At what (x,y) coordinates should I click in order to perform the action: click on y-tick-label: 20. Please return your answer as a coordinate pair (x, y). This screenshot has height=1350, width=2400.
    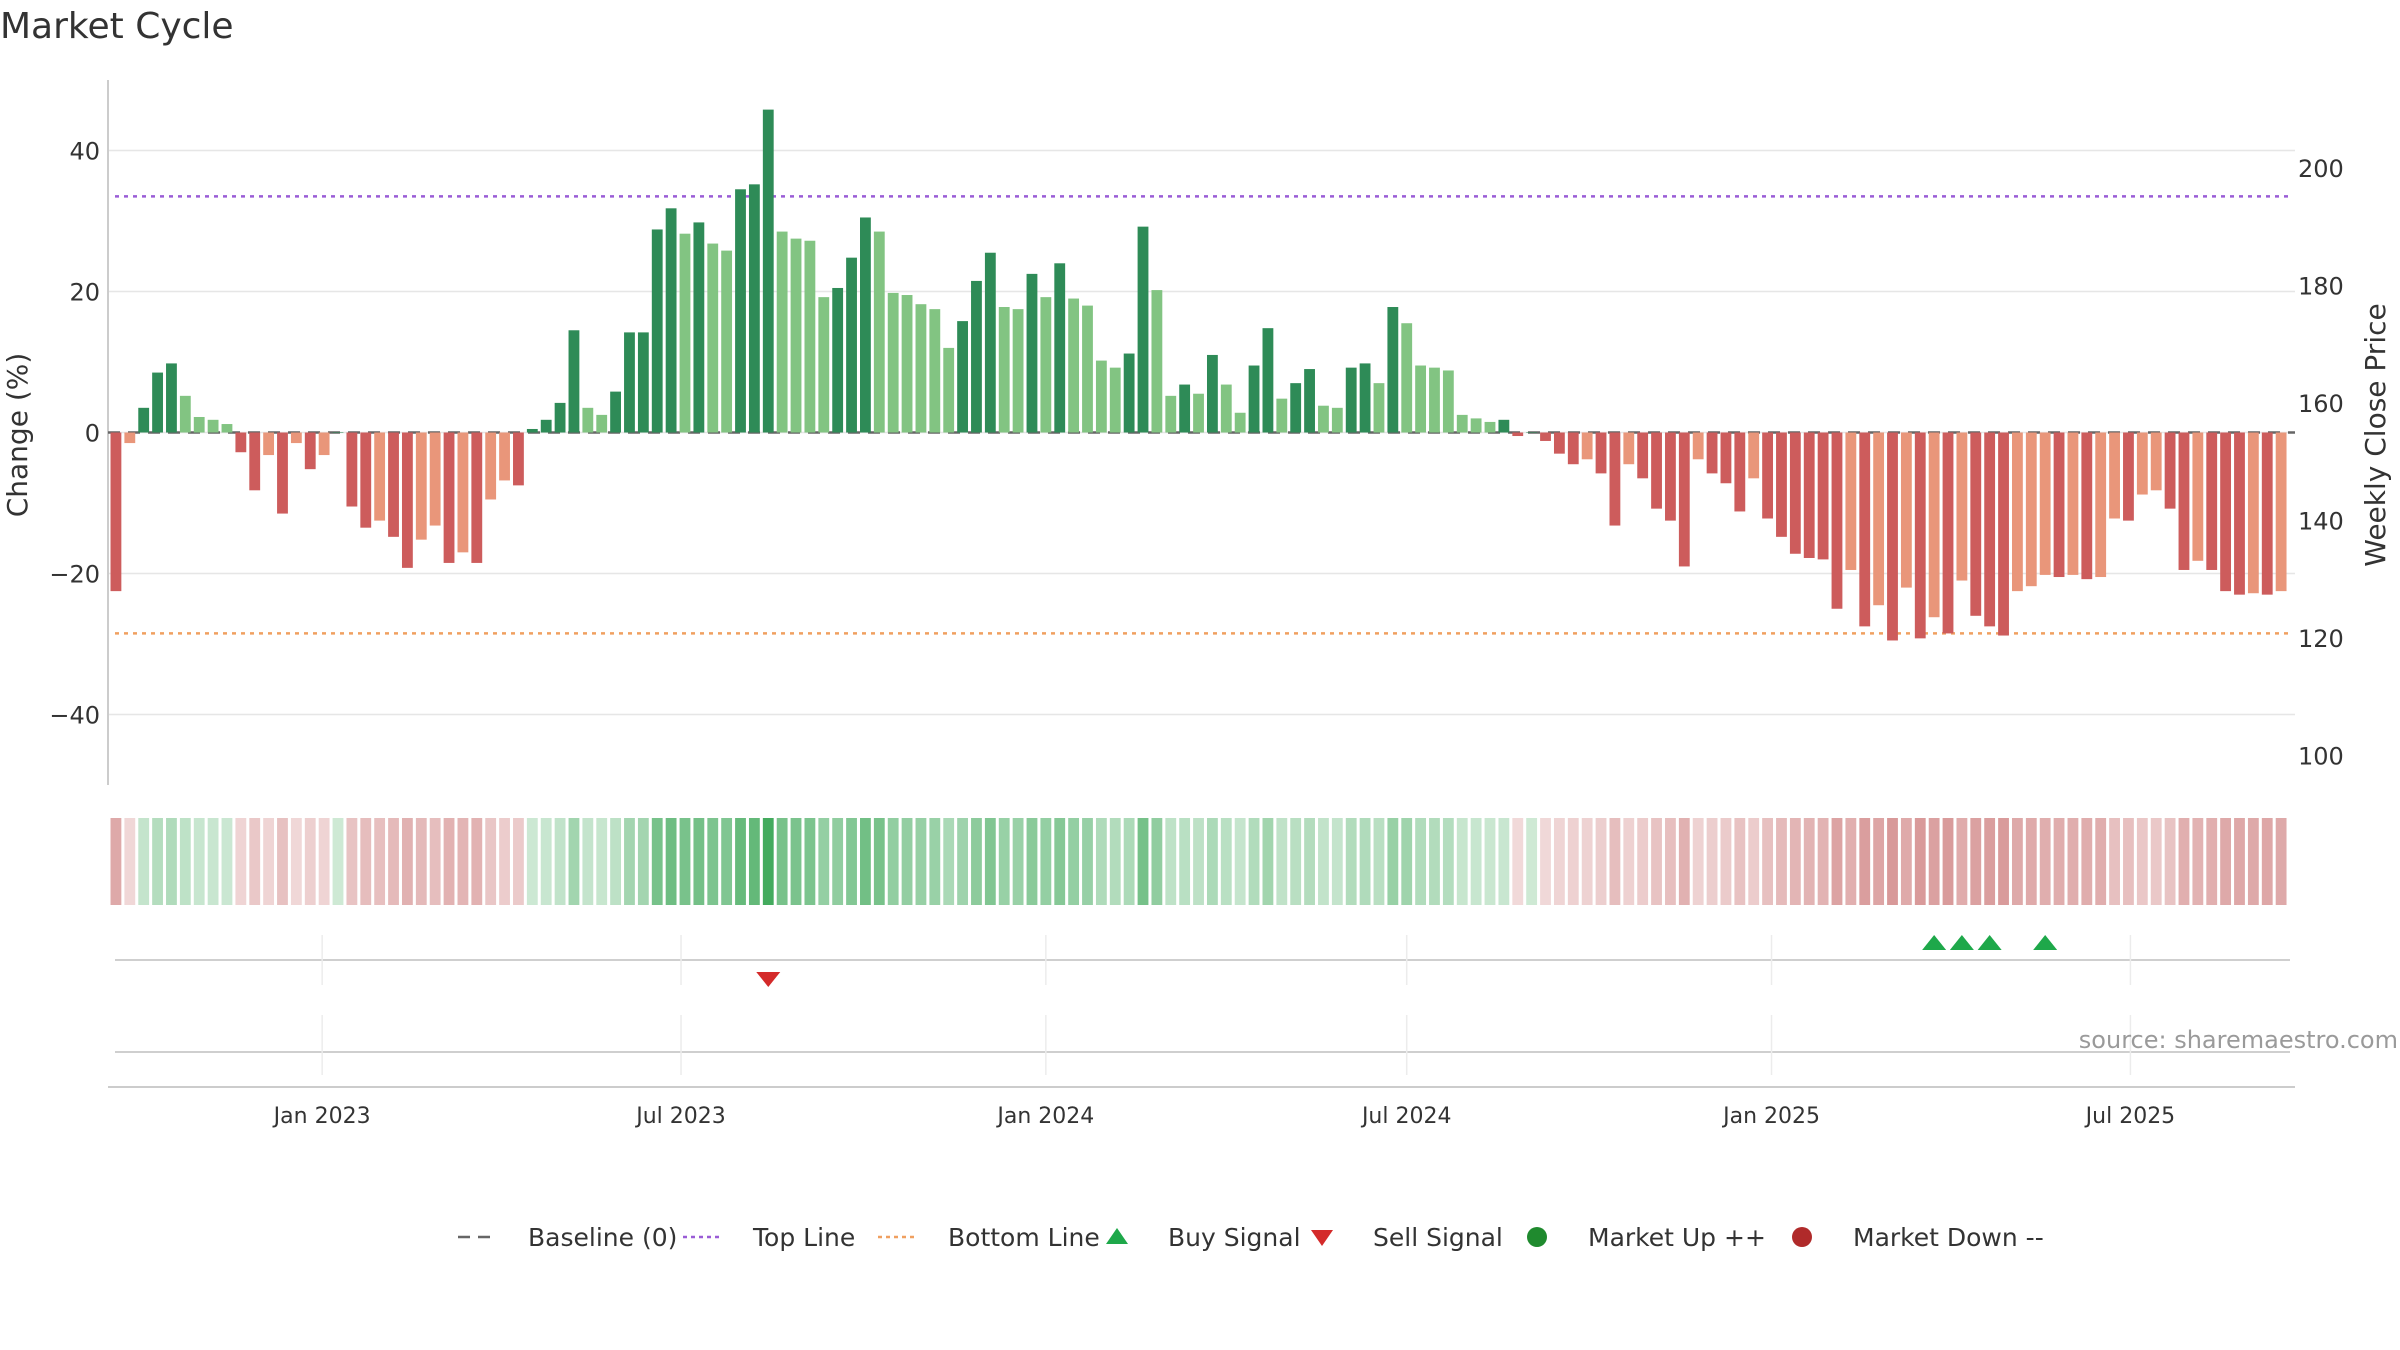
    Looking at the image, I should click on (84, 293).